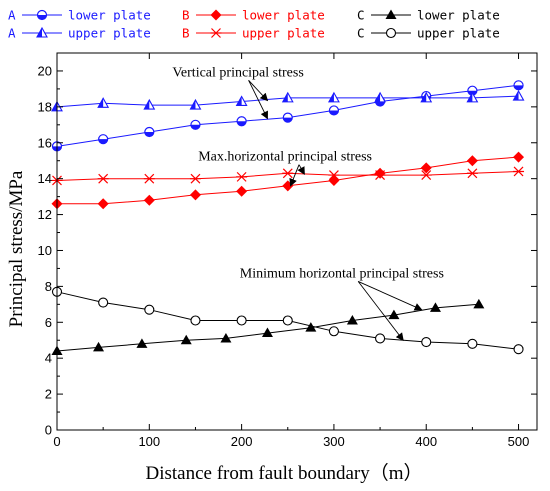  I want to click on series-A-upper-plate, so click(288, 100).